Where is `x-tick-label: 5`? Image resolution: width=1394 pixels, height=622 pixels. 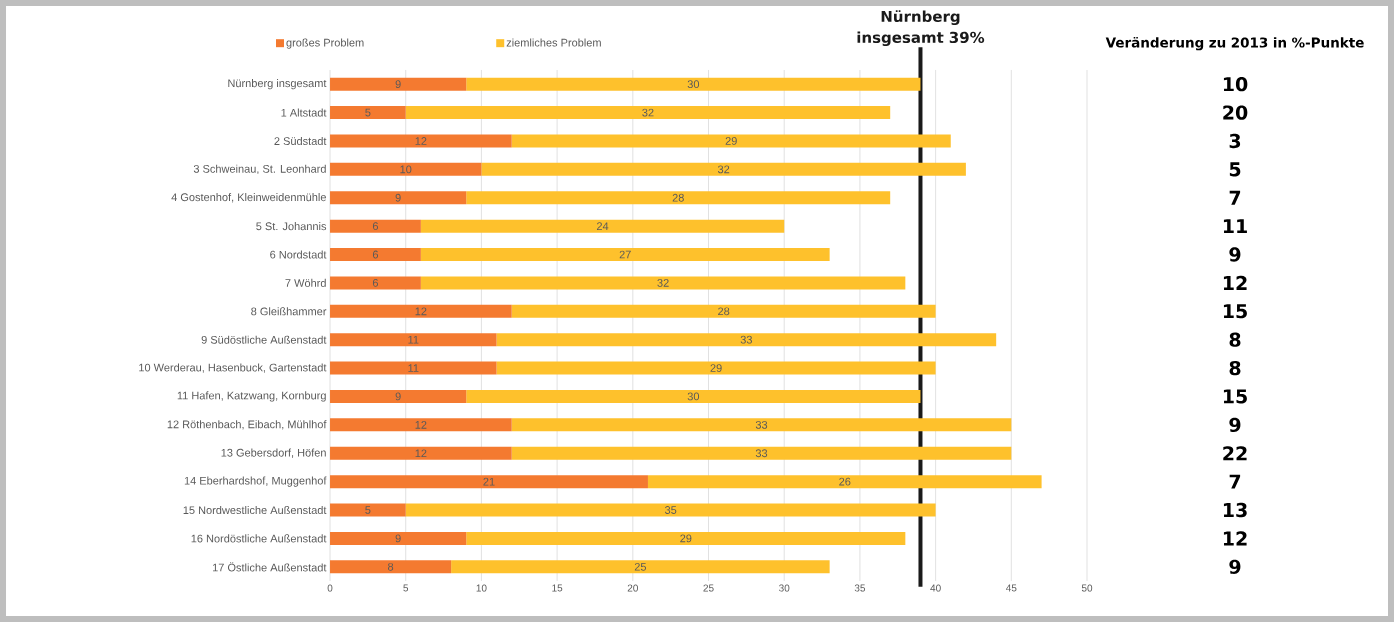
x-tick-label: 5 is located at coordinates (406, 588).